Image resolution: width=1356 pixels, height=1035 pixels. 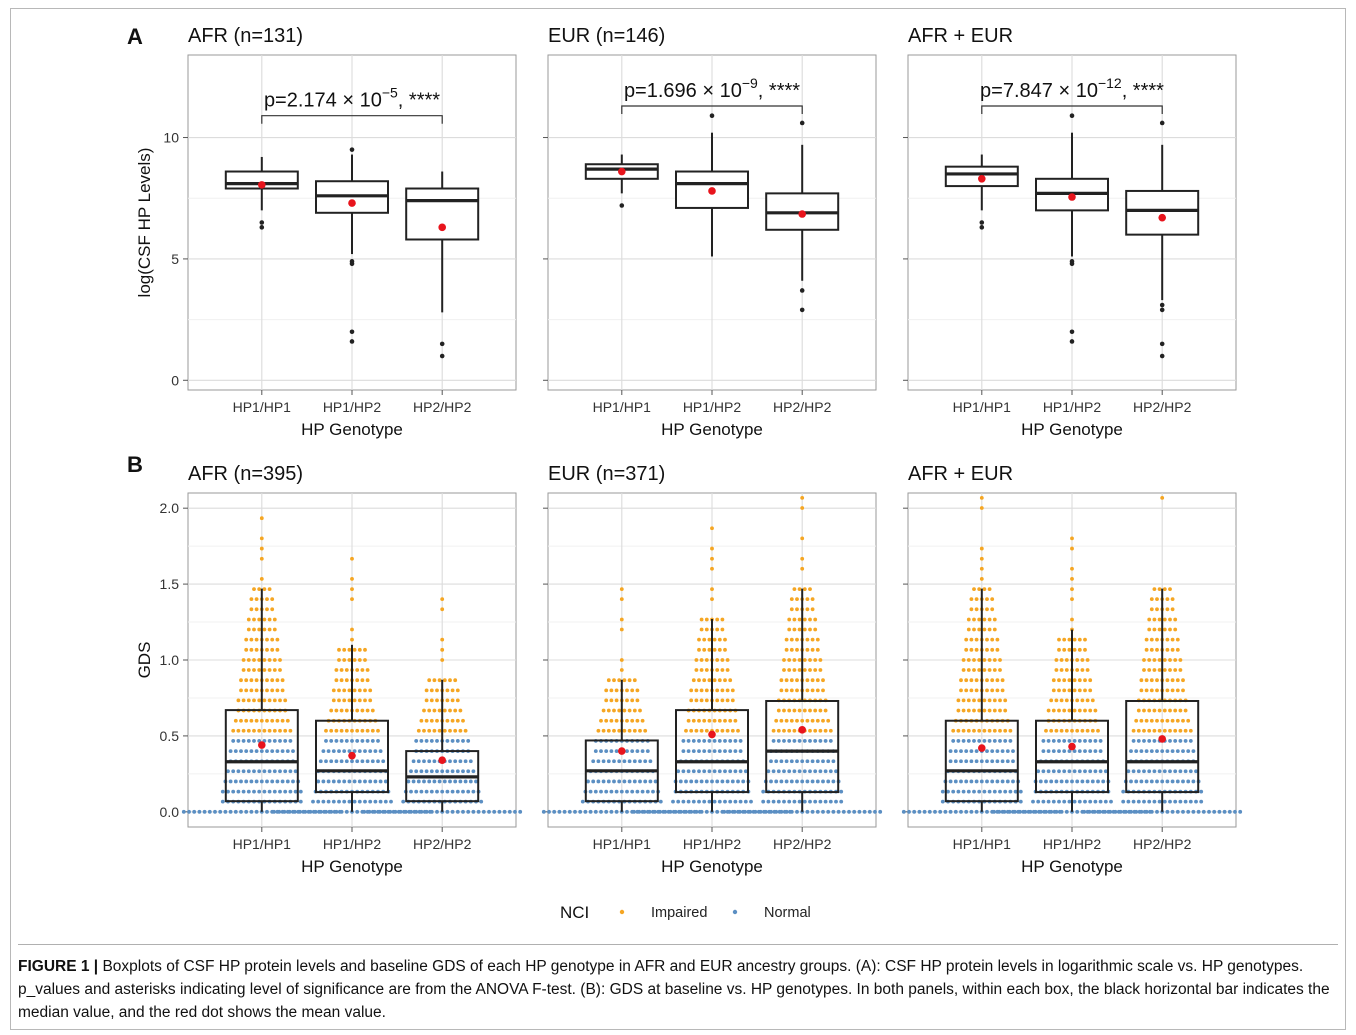 What do you see at coordinates (735, 912) in the screenshot?
I see `legend-normal-marker` at bounding box center [735, 912].